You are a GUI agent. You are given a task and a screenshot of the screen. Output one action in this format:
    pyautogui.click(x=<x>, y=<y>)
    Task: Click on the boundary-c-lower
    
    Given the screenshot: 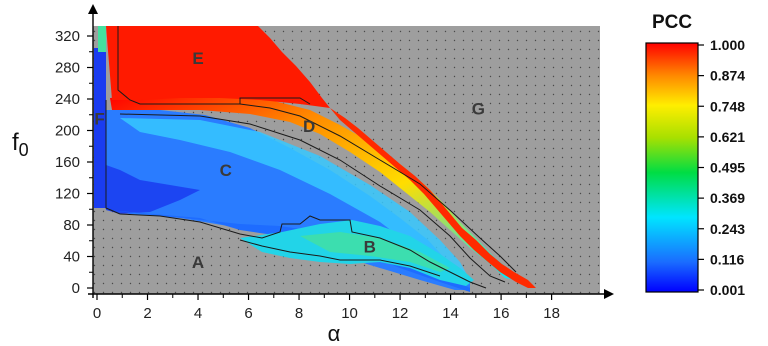 What is the action you would take?
    pyautogui.click(x=303, y=251)
    